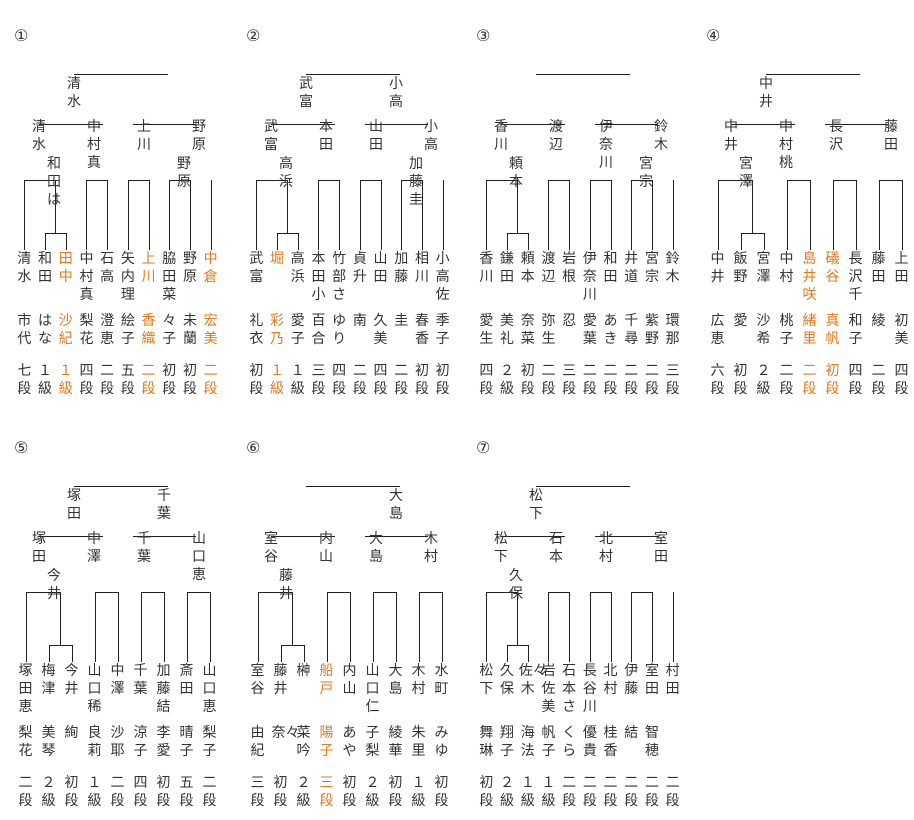 The image size is (914, 820). I want to click on winner-label: 加藤圭, so click(416, 182).